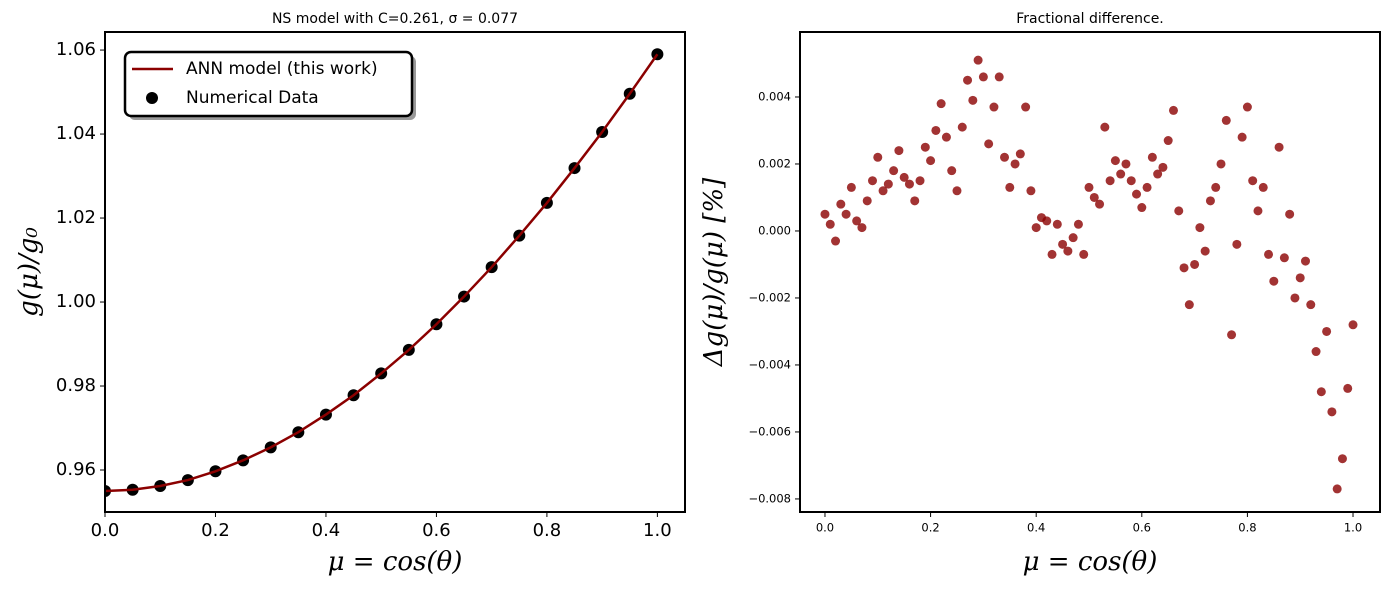 This screenshot has height=590, width=1389. What do you see at coordinates (152, 98) in the screenshot?
I see `legend-swatch` at bounding box center [152, 98].